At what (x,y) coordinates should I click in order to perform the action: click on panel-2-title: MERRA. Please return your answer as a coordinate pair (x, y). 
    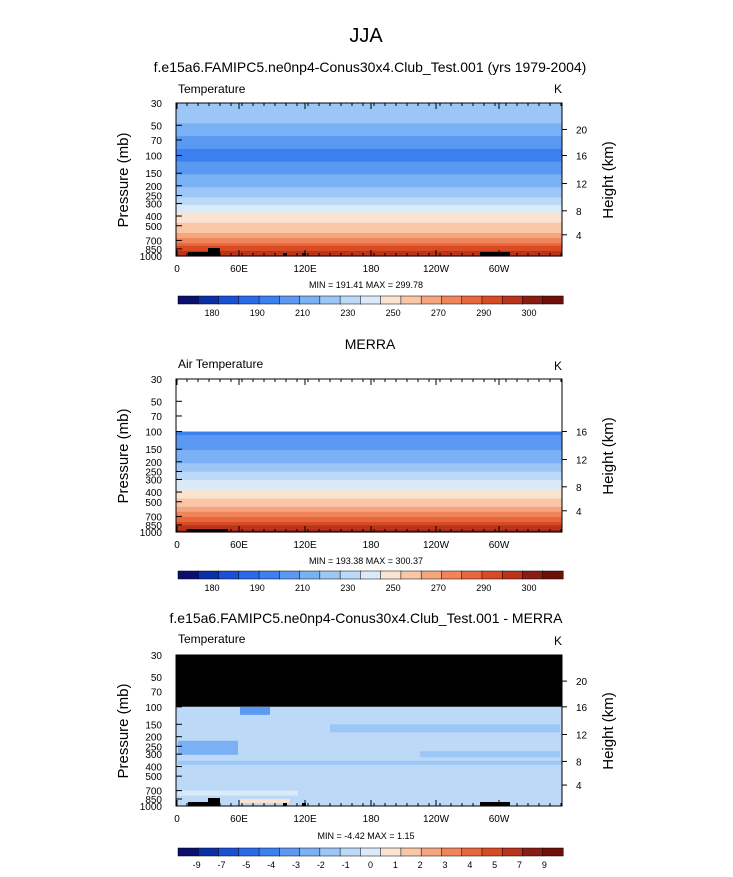
    Looking at the image, I should click on (370, 344).